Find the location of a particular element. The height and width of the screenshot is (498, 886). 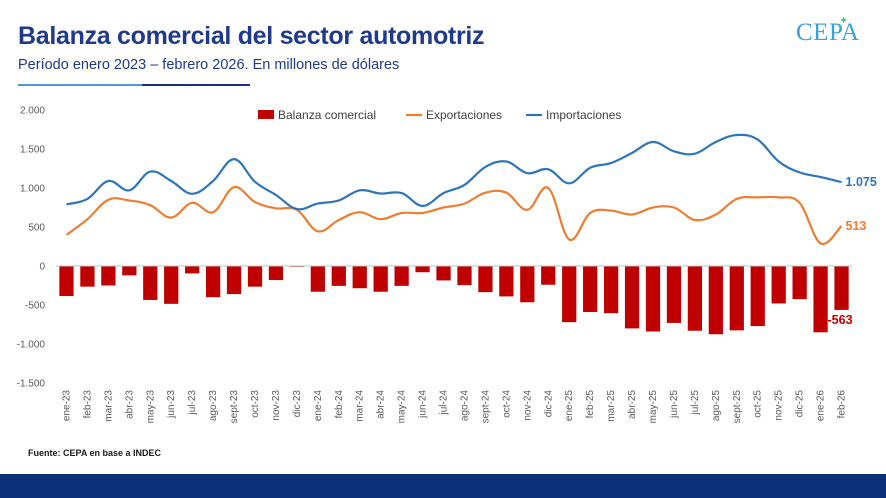

x-tick-label: abr-23 is located at coordinates (129, 404).